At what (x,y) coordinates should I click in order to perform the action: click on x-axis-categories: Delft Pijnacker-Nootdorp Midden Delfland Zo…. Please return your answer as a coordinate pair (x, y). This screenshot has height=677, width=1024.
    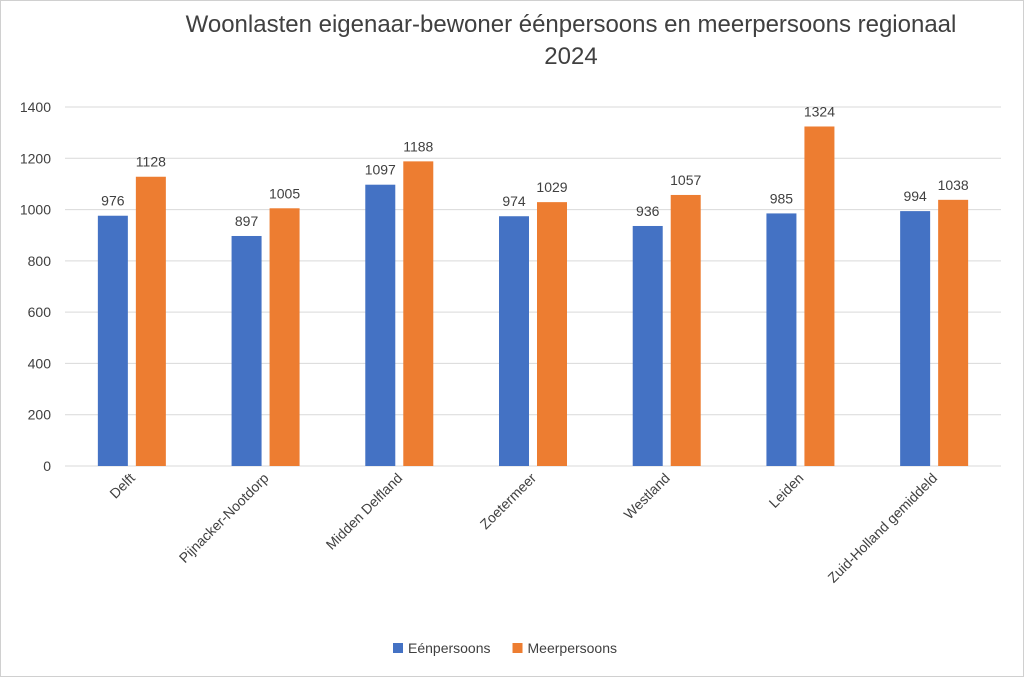
    Looking at the image, I should click on (523, 528).